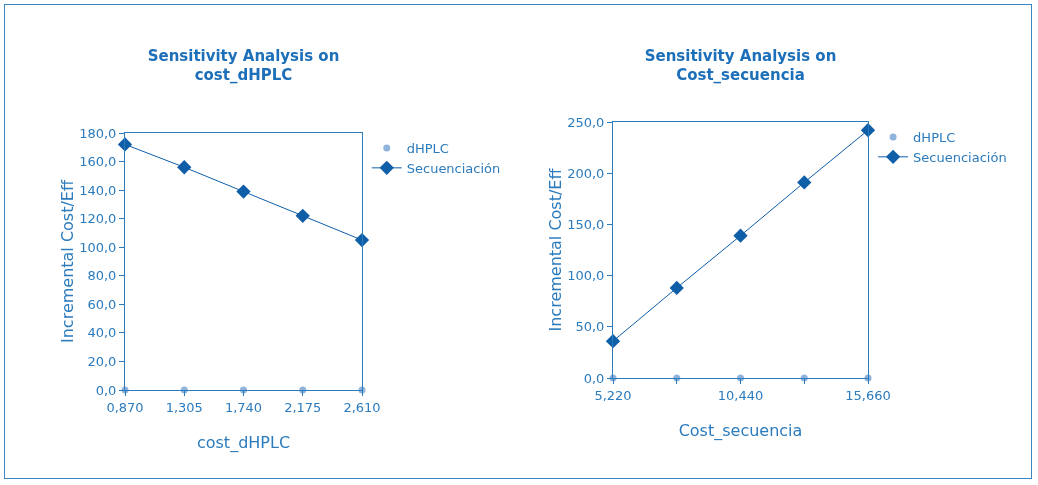  I want to click on x-tick-label: 2,610, so click(362, 407).